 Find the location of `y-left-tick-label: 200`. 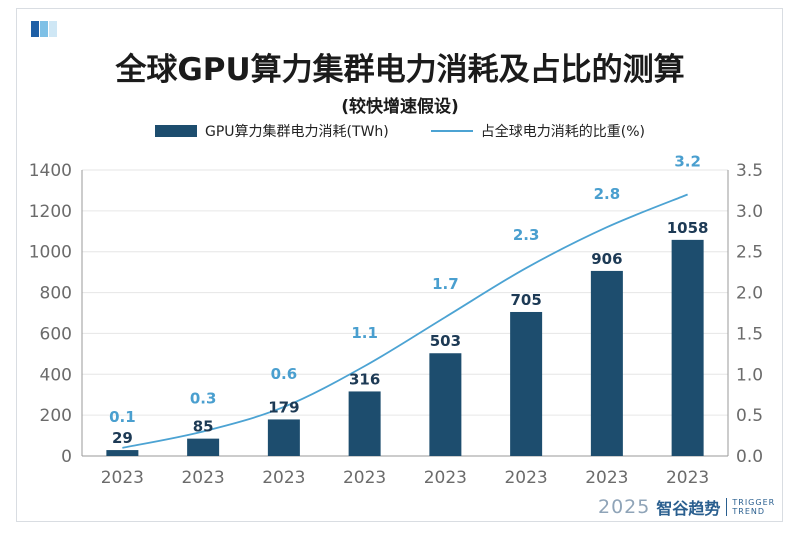

y-left-tick-label: 200 is located at coordinates (56, 416).